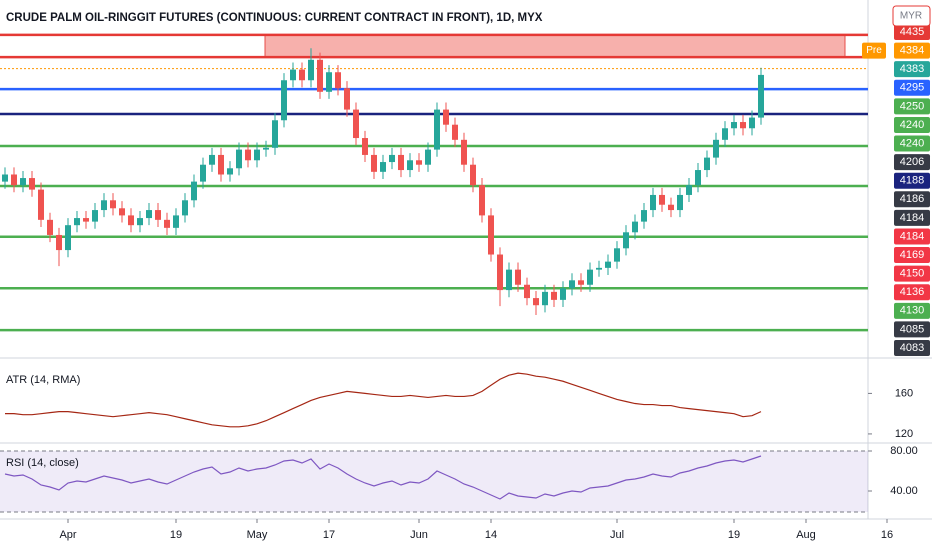 The image size is (932, 550). What do you see at coordinates (912, 69) in the screenshot?
I see `price-label: 4383` at bounding box center [912, 69].